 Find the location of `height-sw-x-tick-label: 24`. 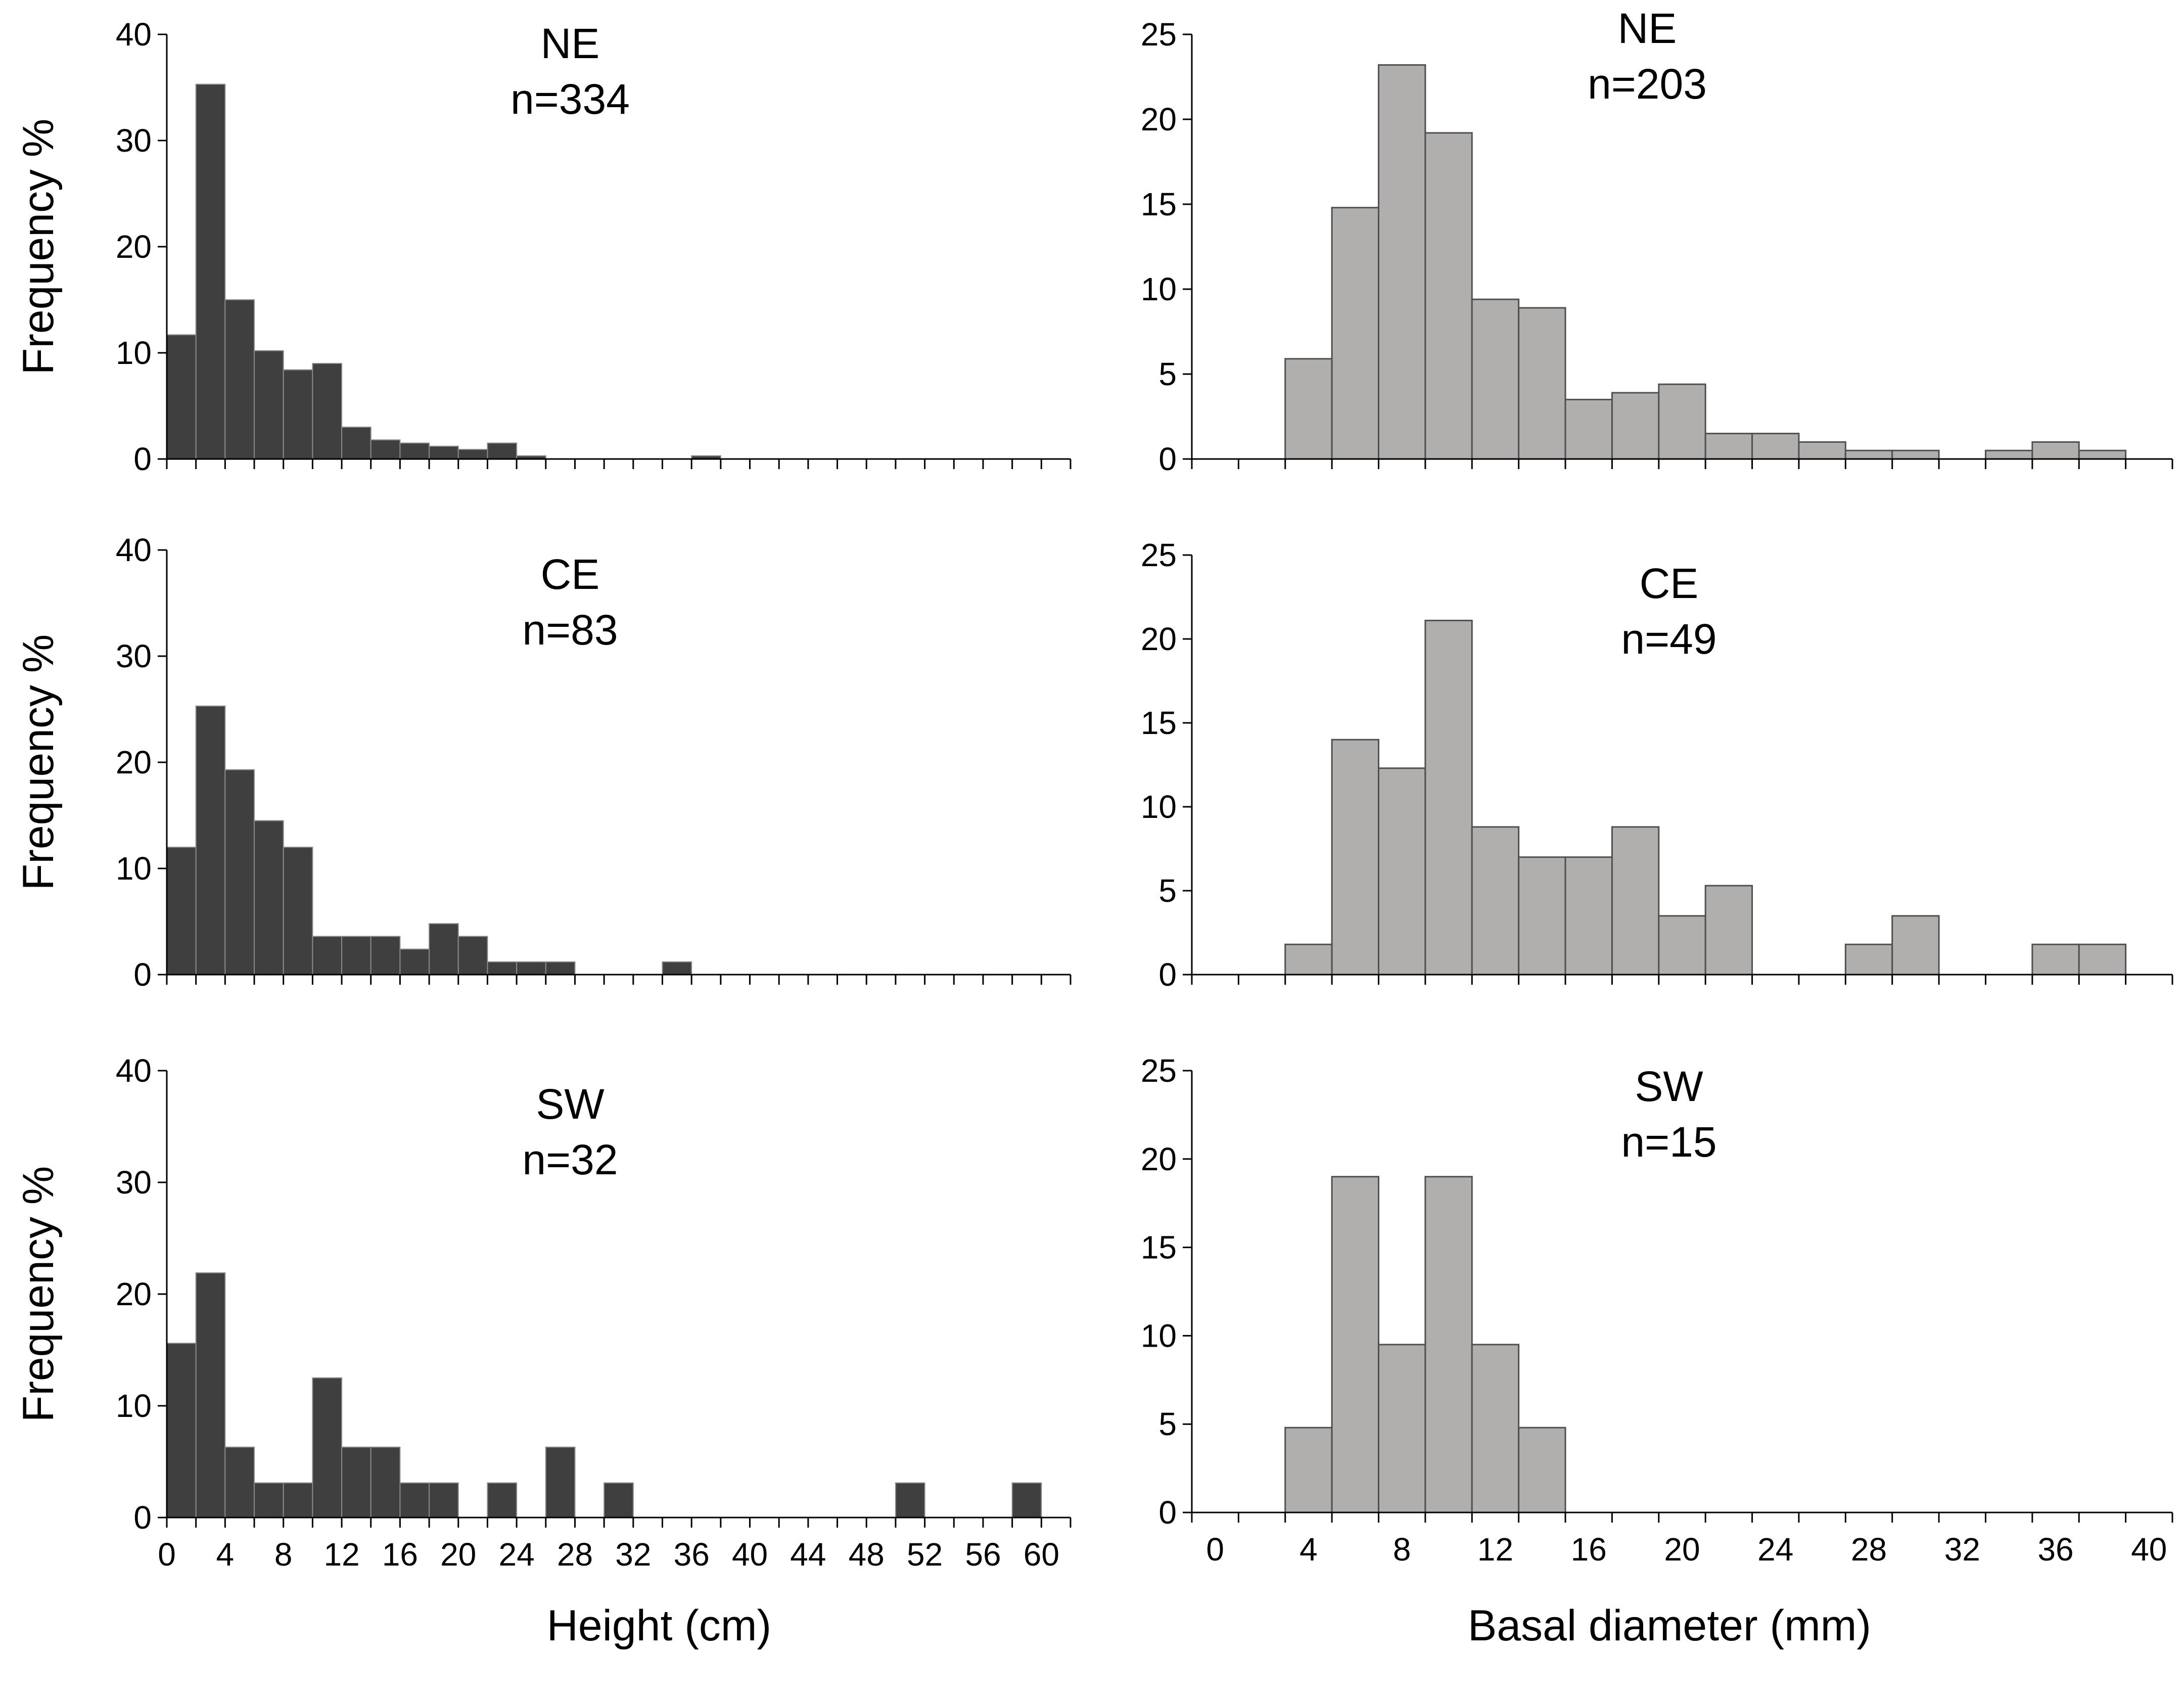

height-sw-x-tick-label: 24 is located at coordinates (517, 1554).